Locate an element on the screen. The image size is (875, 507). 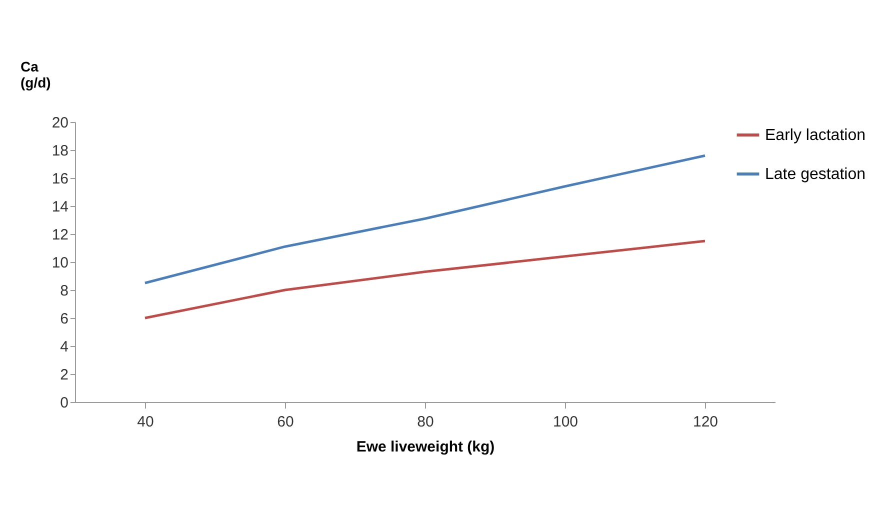
y-tick-label: 12 is located at coordinates (60, 235).